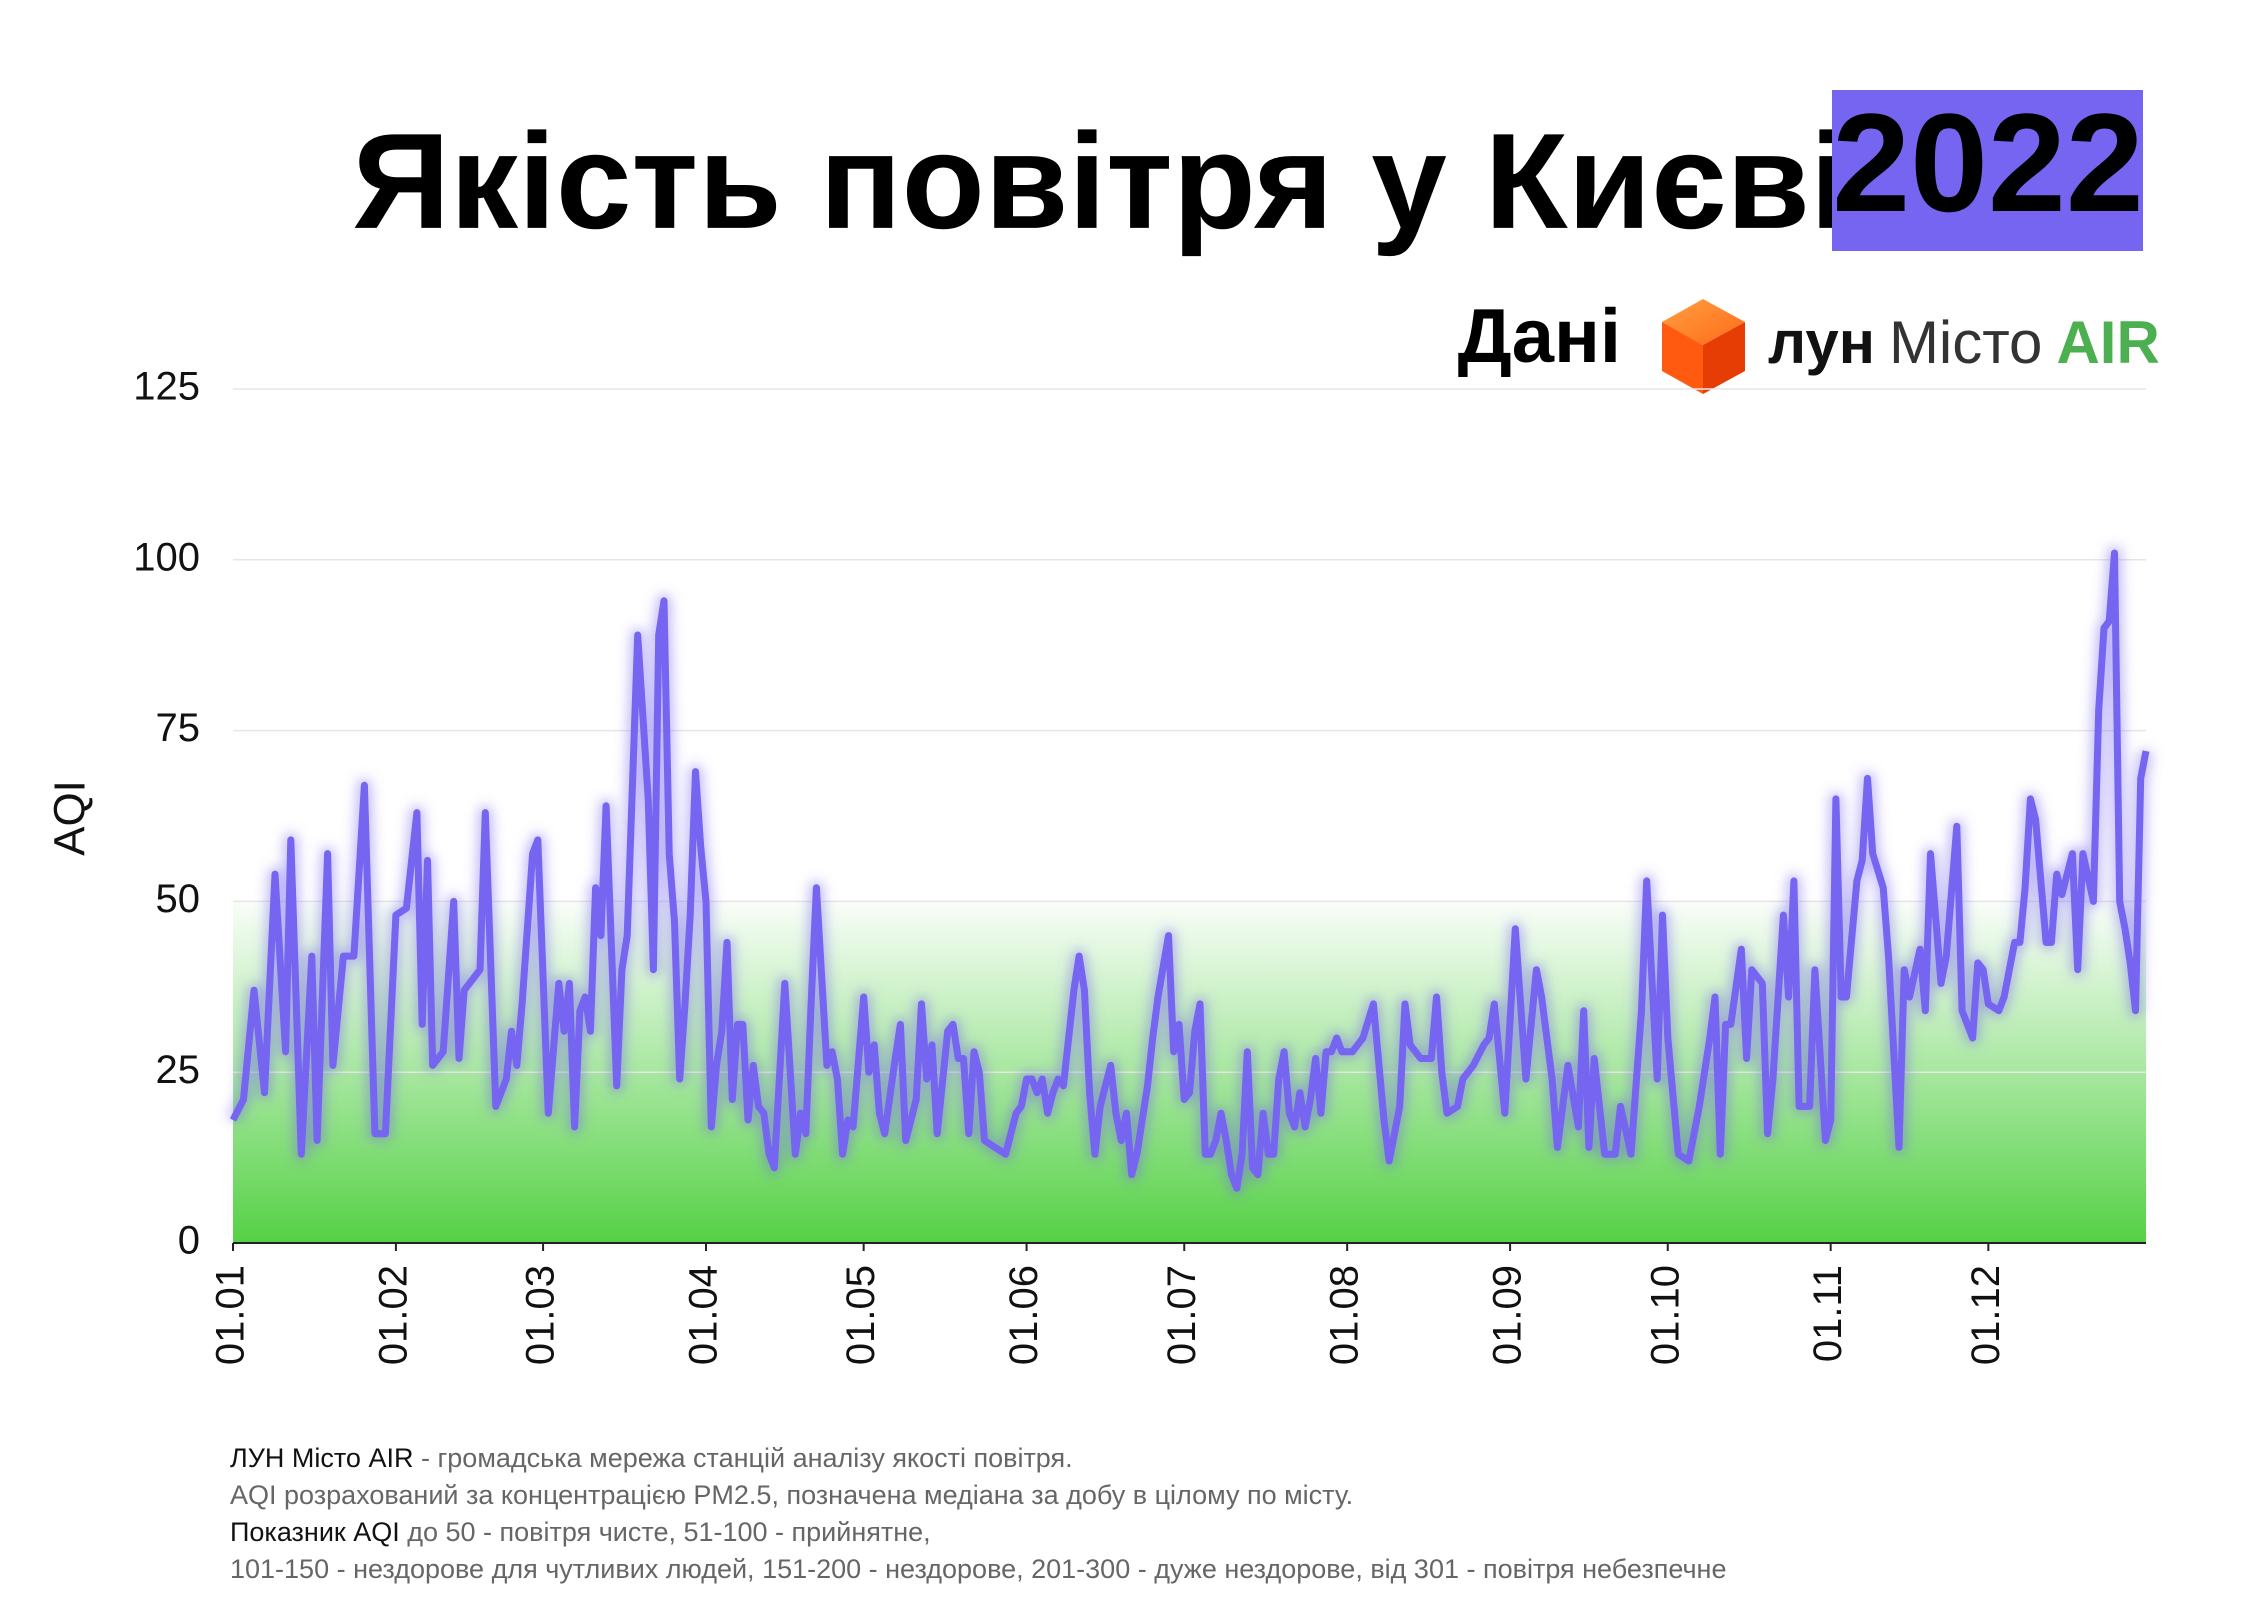  I want to click on y-tick-label: 0, so click(189, 1241).